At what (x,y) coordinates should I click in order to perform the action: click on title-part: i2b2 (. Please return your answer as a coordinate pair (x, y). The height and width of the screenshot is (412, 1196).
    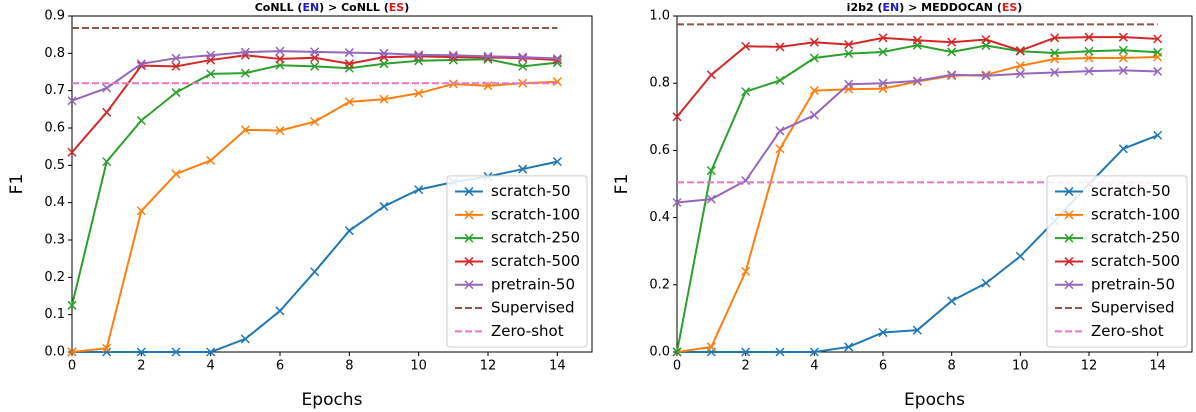
    Looking at the image, I should click on (865, 7).